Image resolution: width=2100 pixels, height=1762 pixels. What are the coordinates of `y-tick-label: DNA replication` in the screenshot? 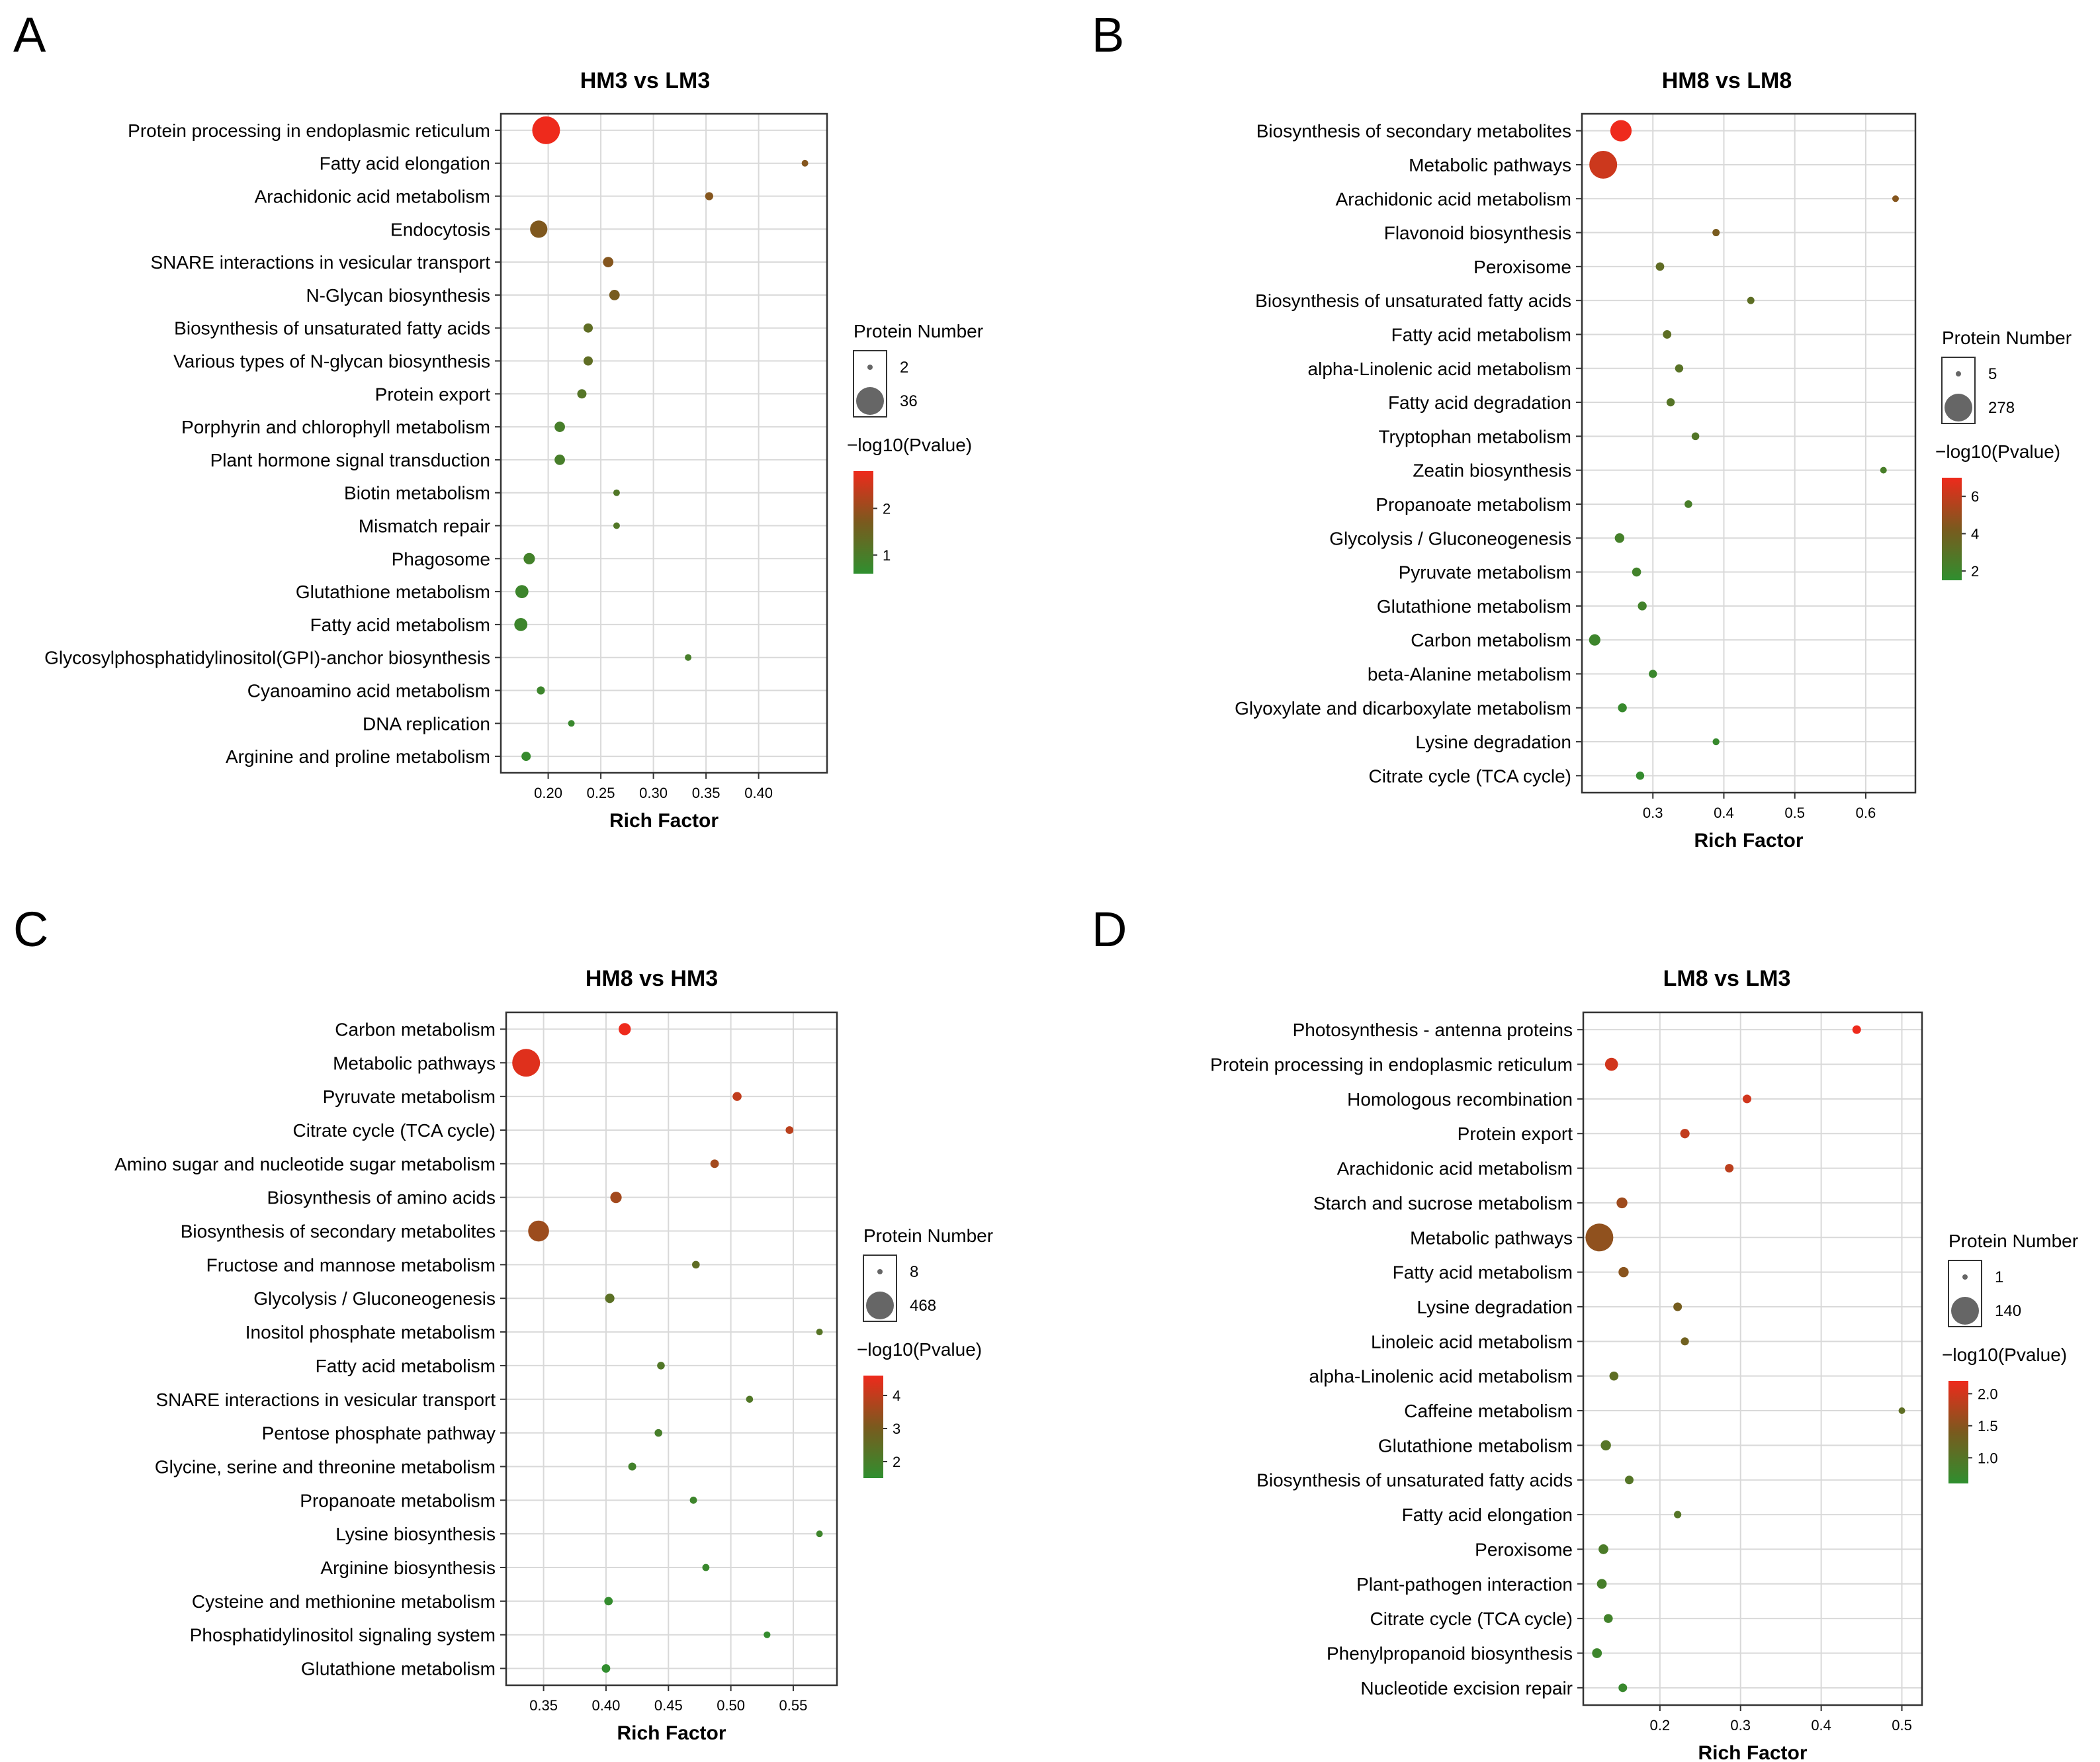 It's located at (426, 723).